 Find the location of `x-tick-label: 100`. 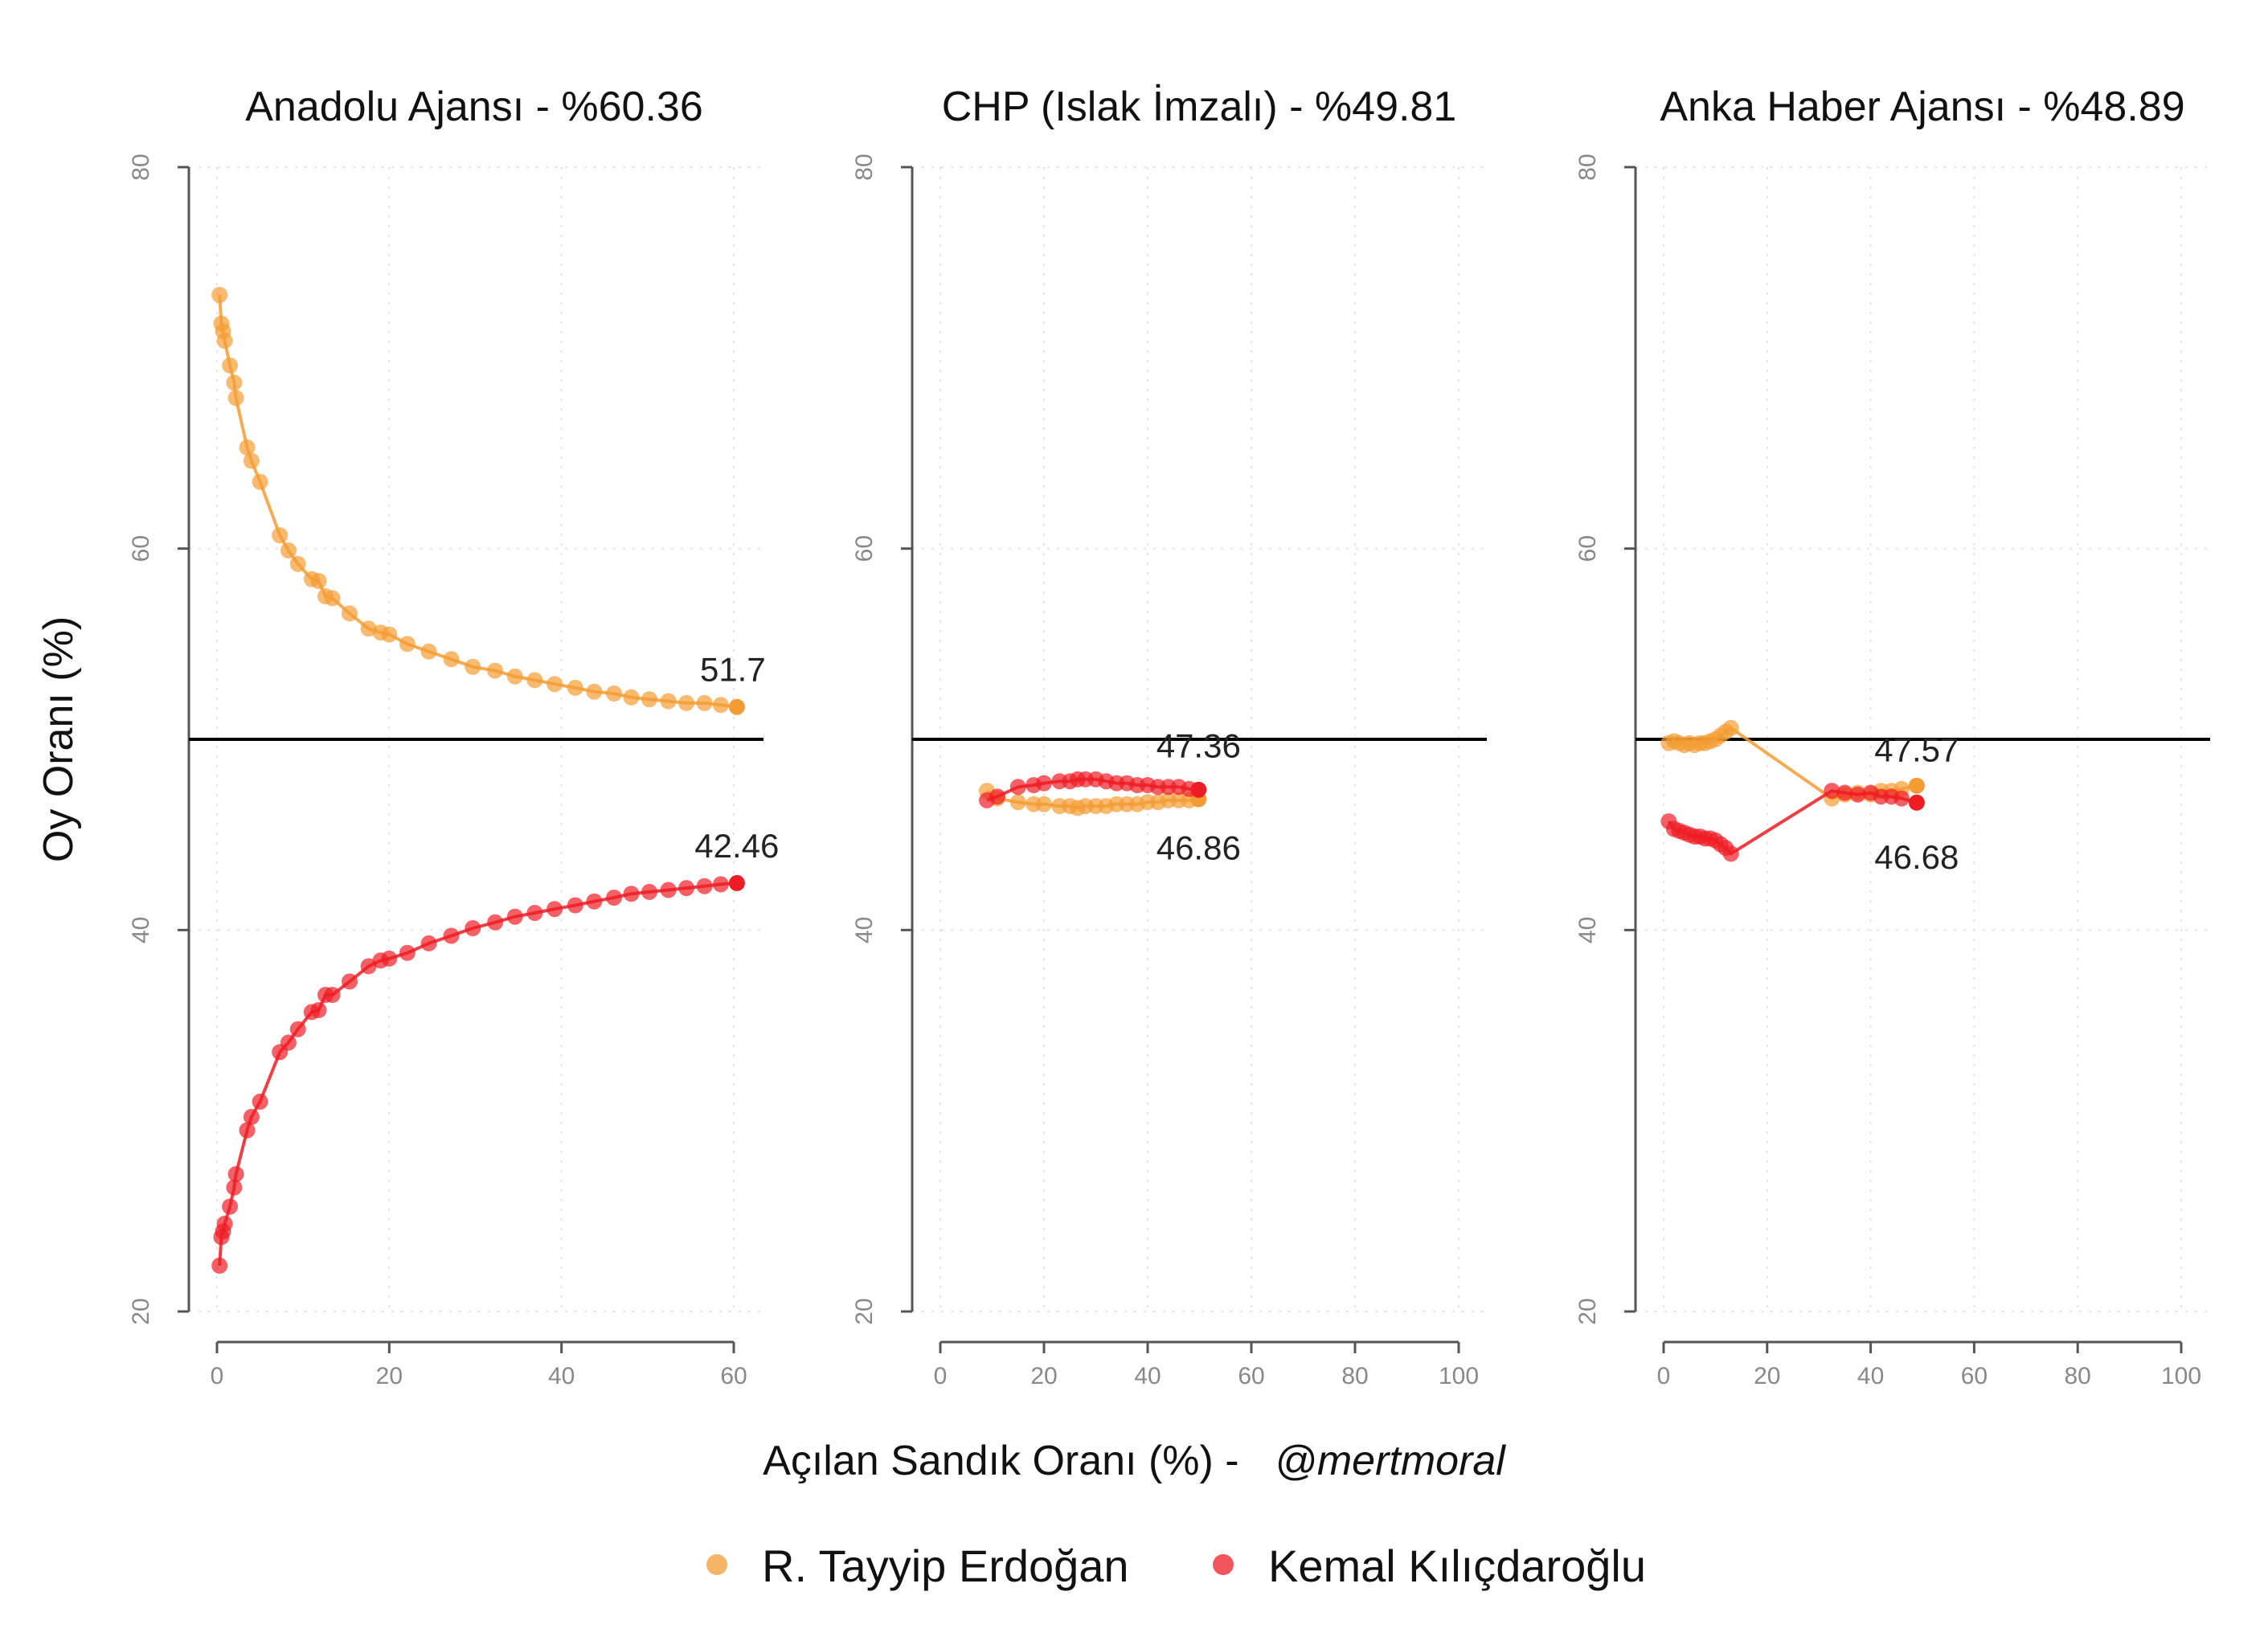

x-tick-label: 100 is located at coordinates (1459, 1376).